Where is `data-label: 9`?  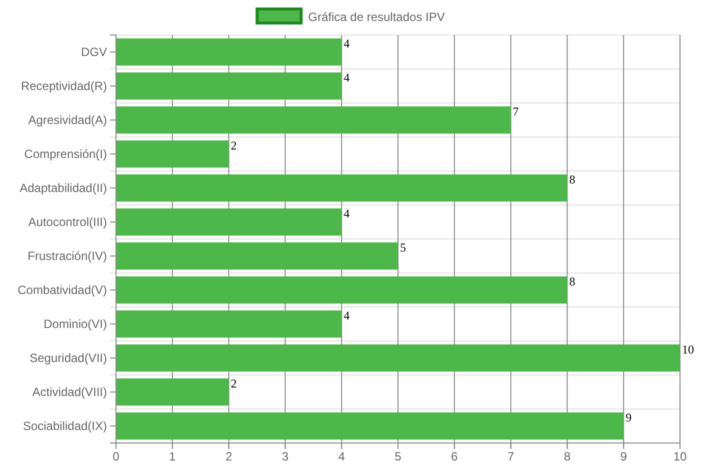 data-label: 9 is located at coordinates (629, 417).